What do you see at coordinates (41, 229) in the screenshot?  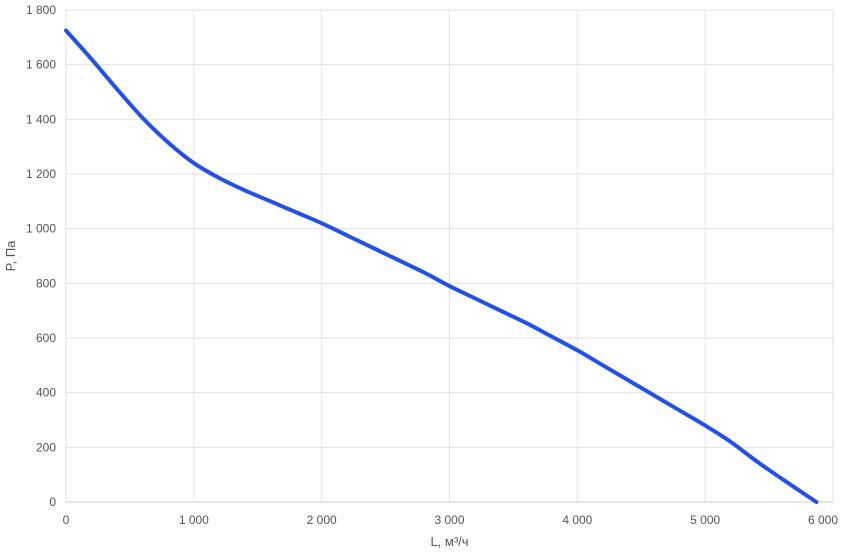 I see `y-tick-label: 1 000` at bounding box center [41, 229].